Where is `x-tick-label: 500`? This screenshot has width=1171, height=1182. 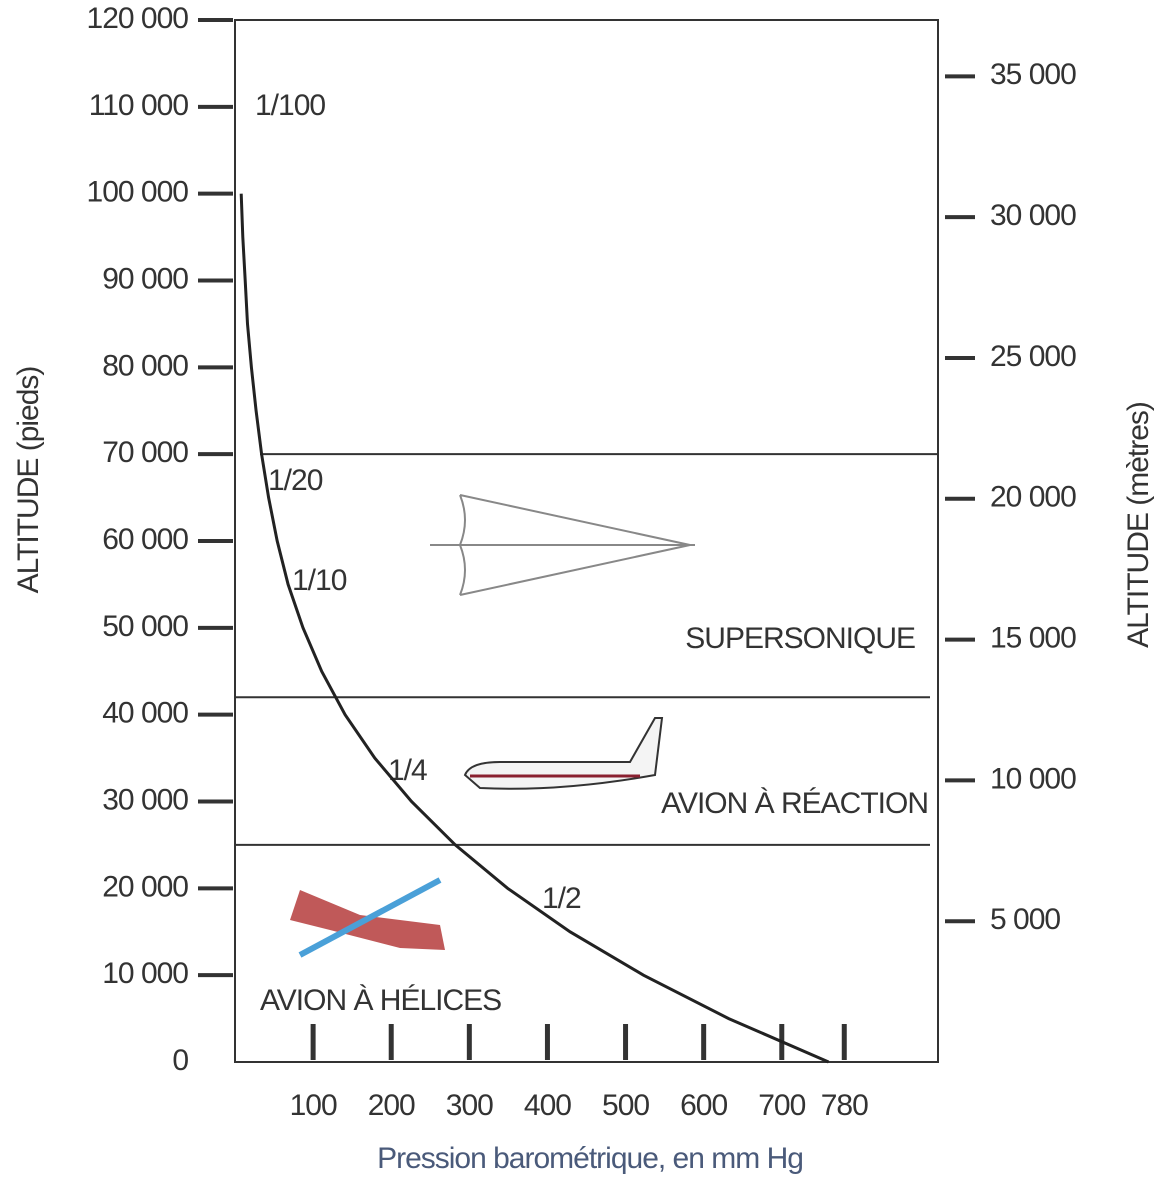
x-tick-label: 500 is located at coordinates (625, 1105).